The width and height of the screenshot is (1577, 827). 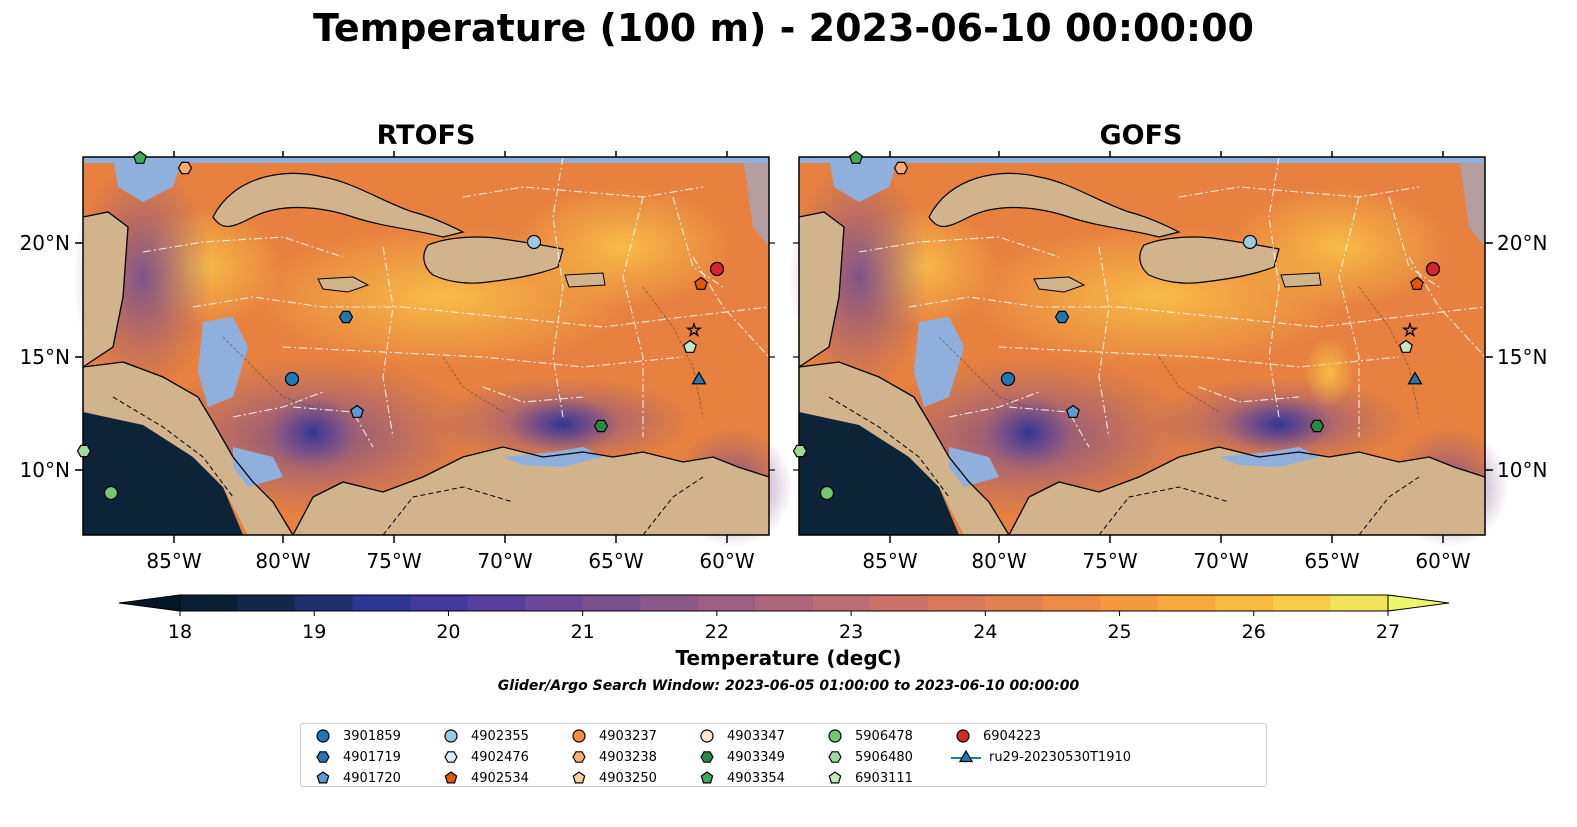 I want to click on legend-label: 4903238, so click(x=628, y=757).